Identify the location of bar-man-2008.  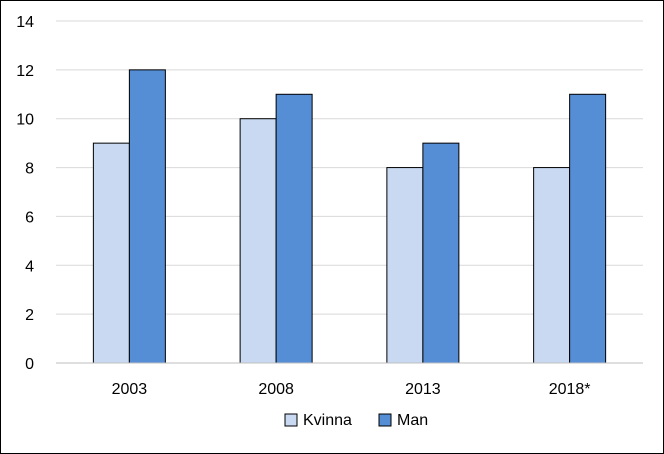
(294, 228).